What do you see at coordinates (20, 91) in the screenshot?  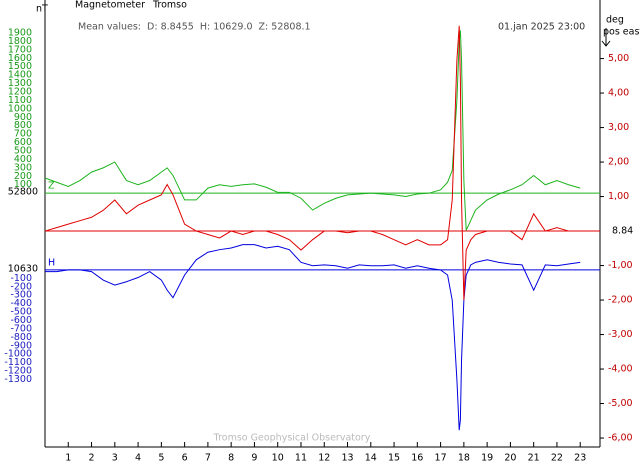 I see `y-tick-label: 1200` at bounding box center [20, 91].